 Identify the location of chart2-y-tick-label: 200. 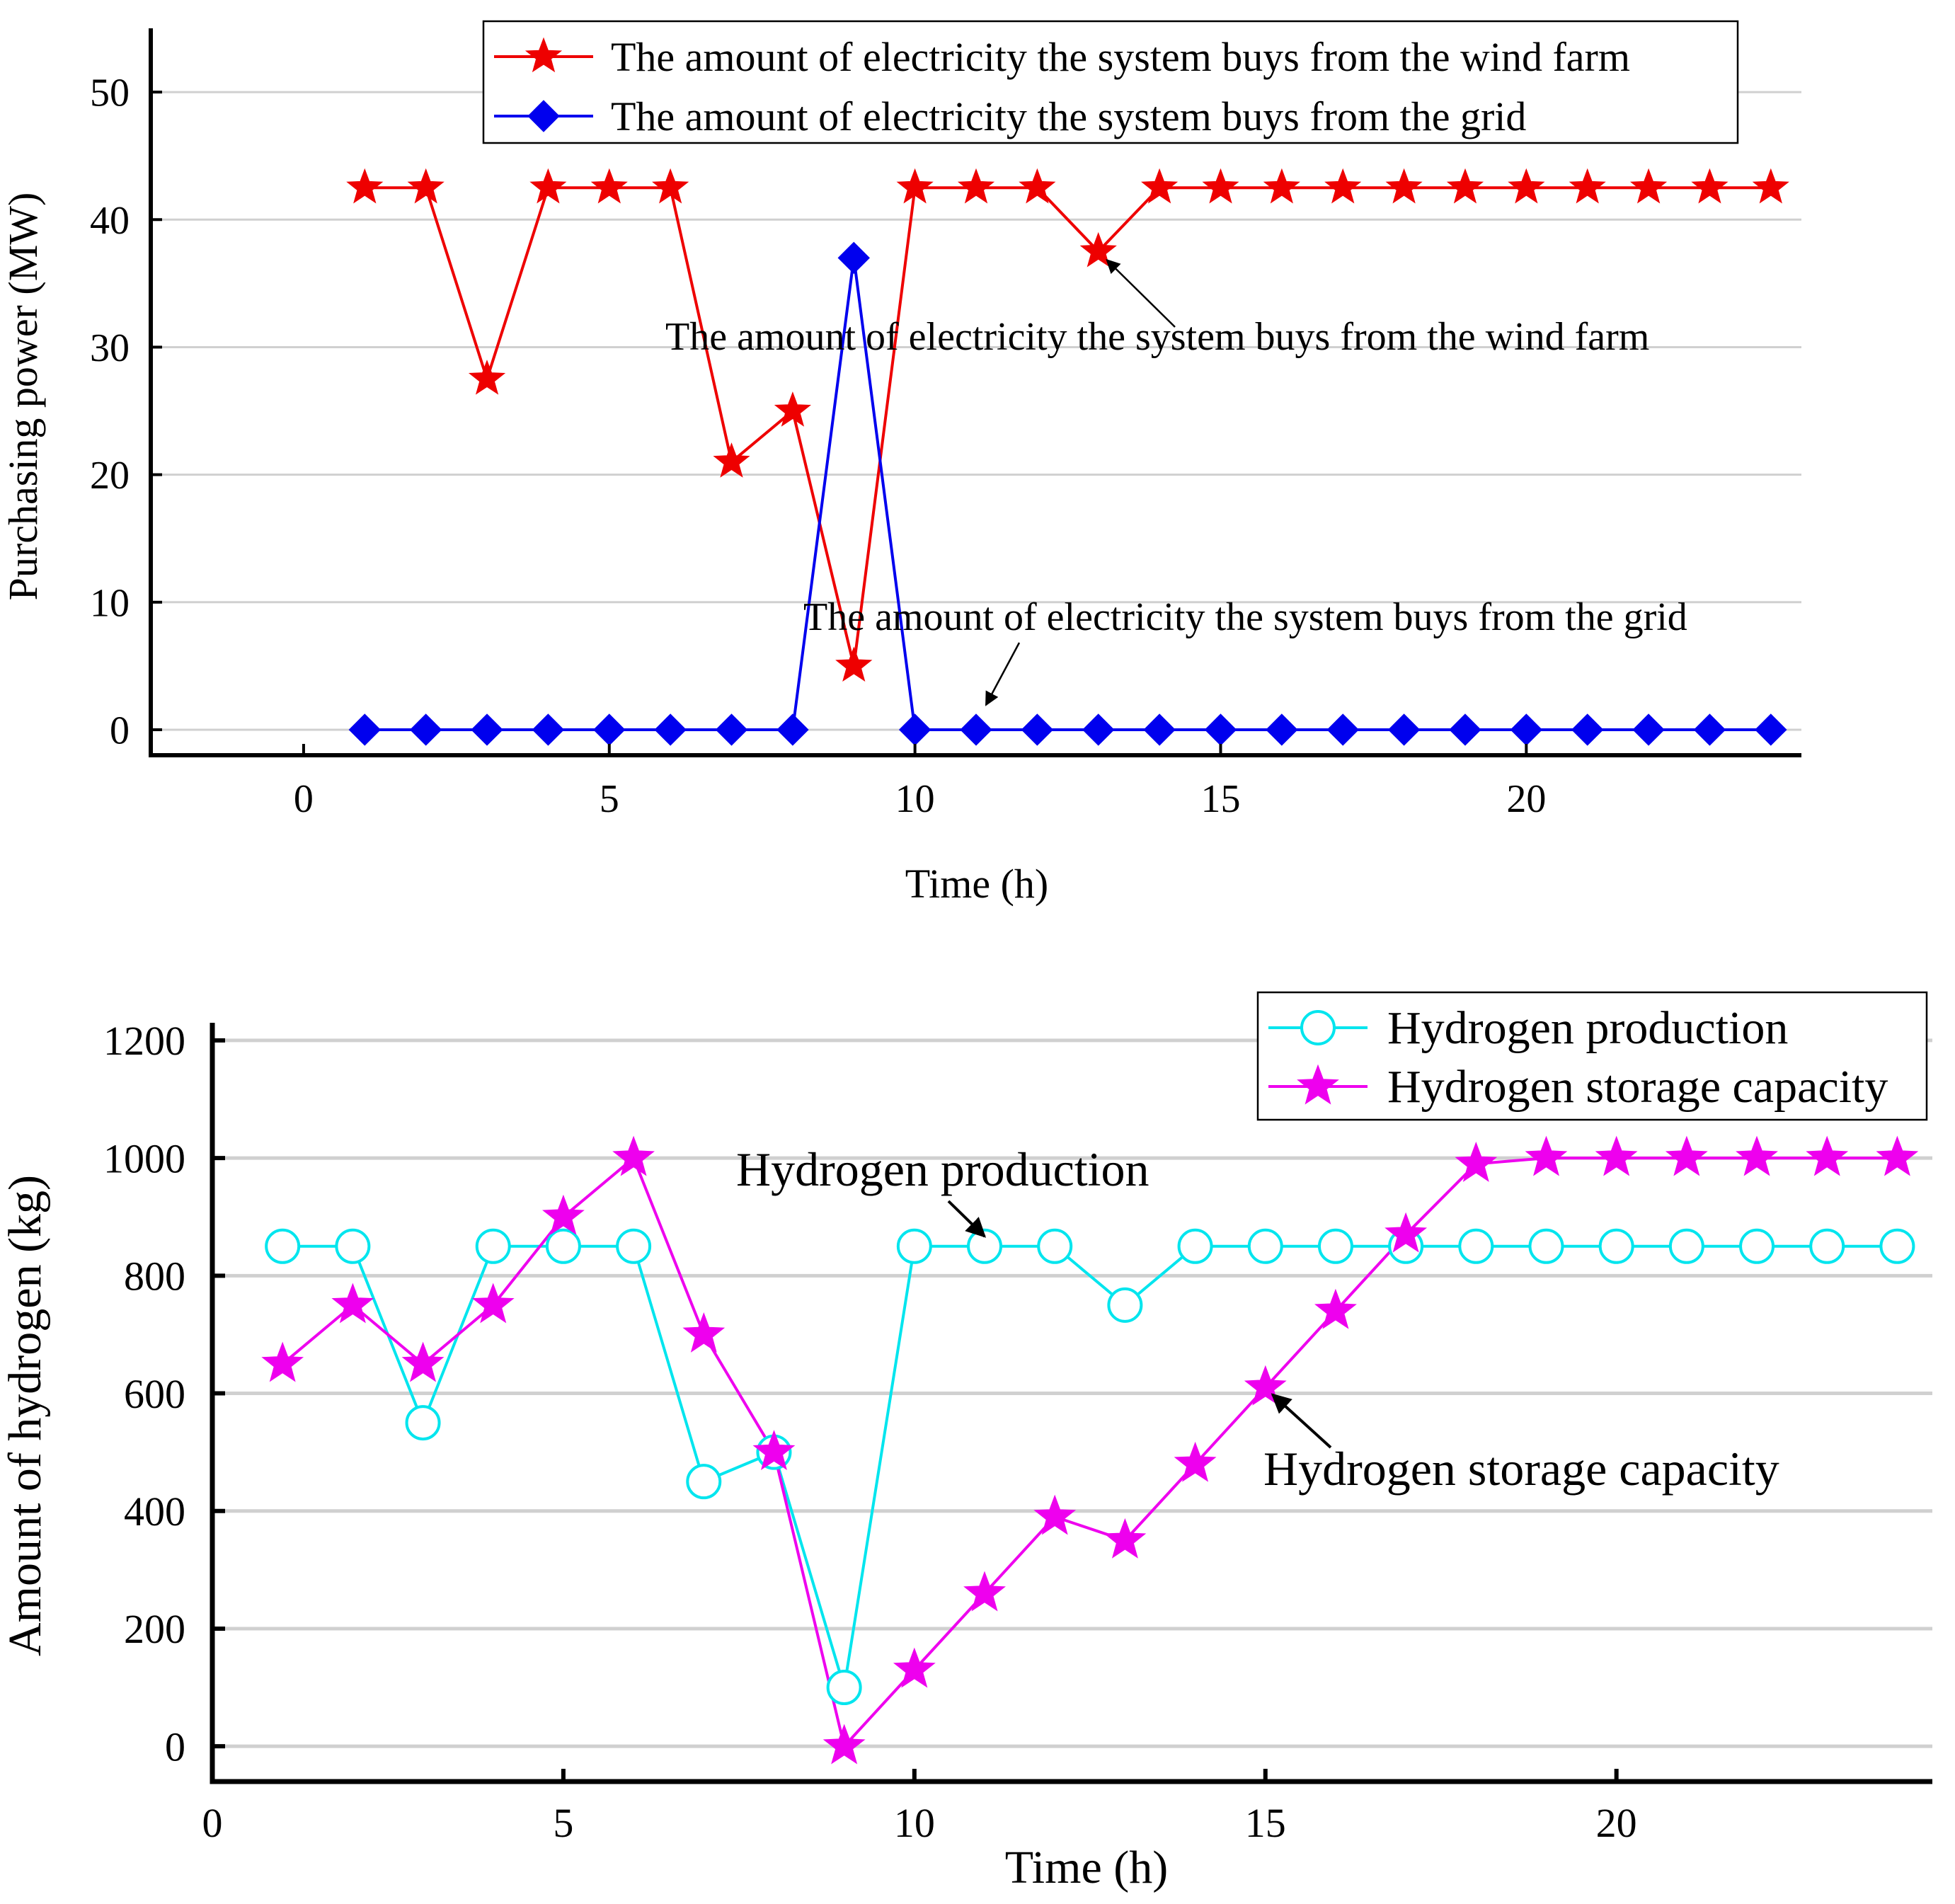
(154, 1629).